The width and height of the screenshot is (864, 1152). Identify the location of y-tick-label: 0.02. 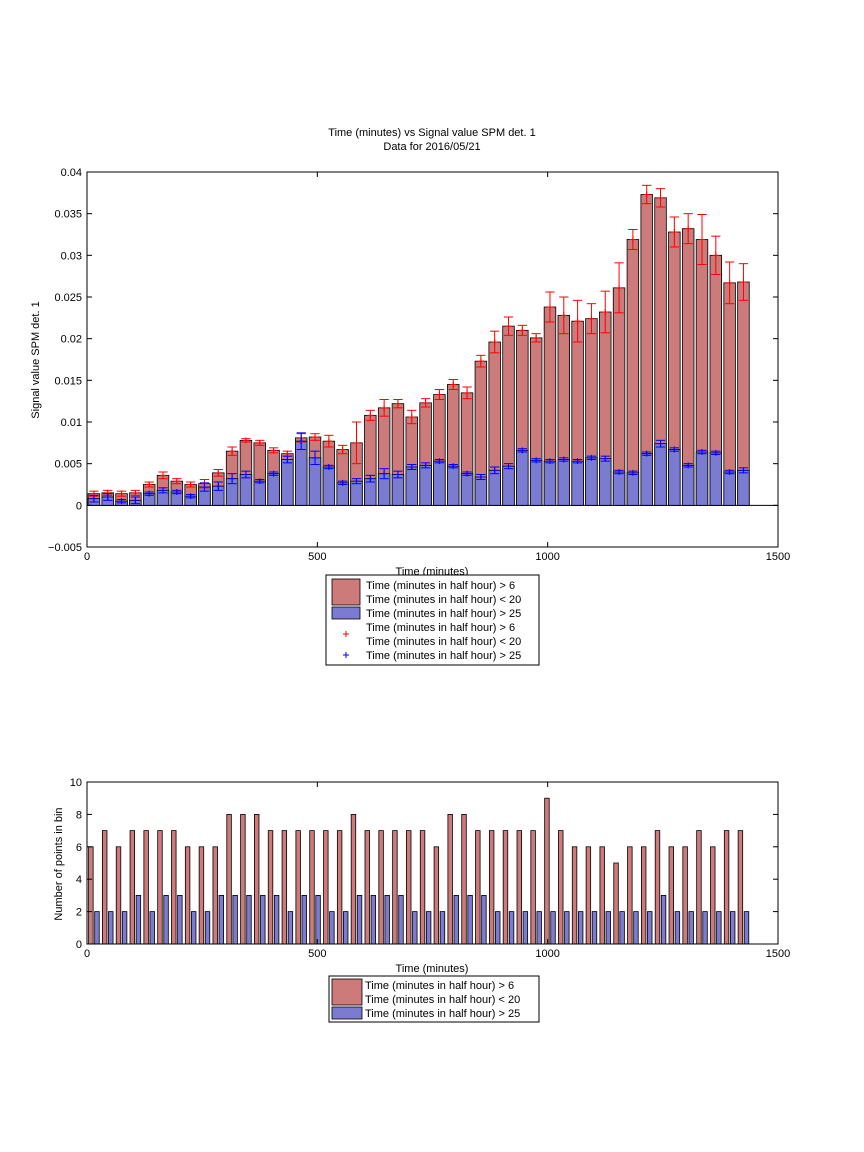
(71, 340).